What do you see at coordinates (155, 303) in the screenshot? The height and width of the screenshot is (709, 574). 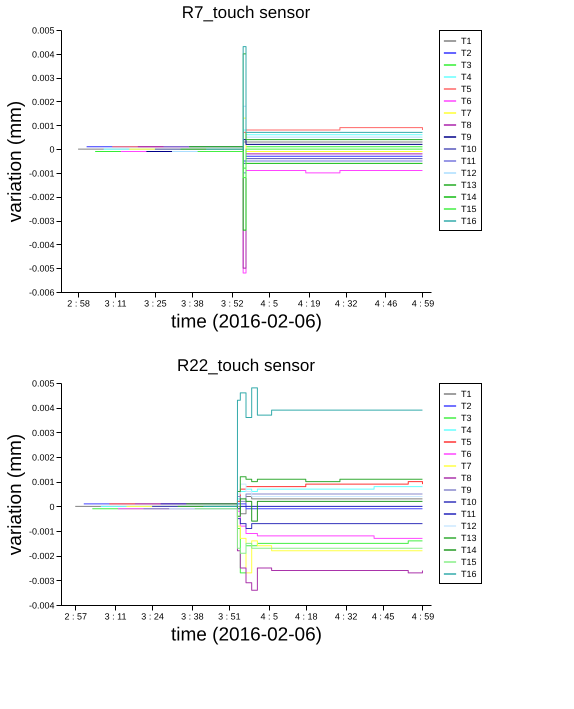 I see `x-tick-label: 3 : 25` at bounding box center [155, 303].